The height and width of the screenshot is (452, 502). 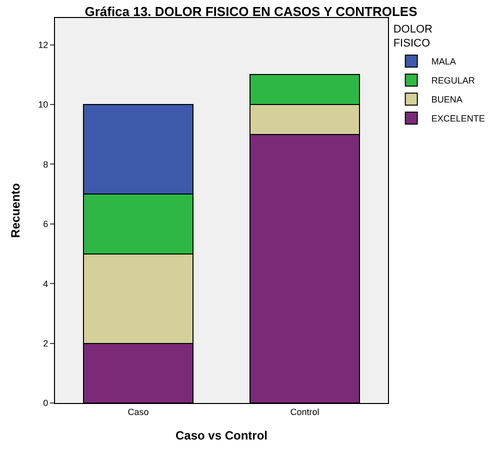 I want to click on legend-label: BUENA, so click(x=446, y=99).